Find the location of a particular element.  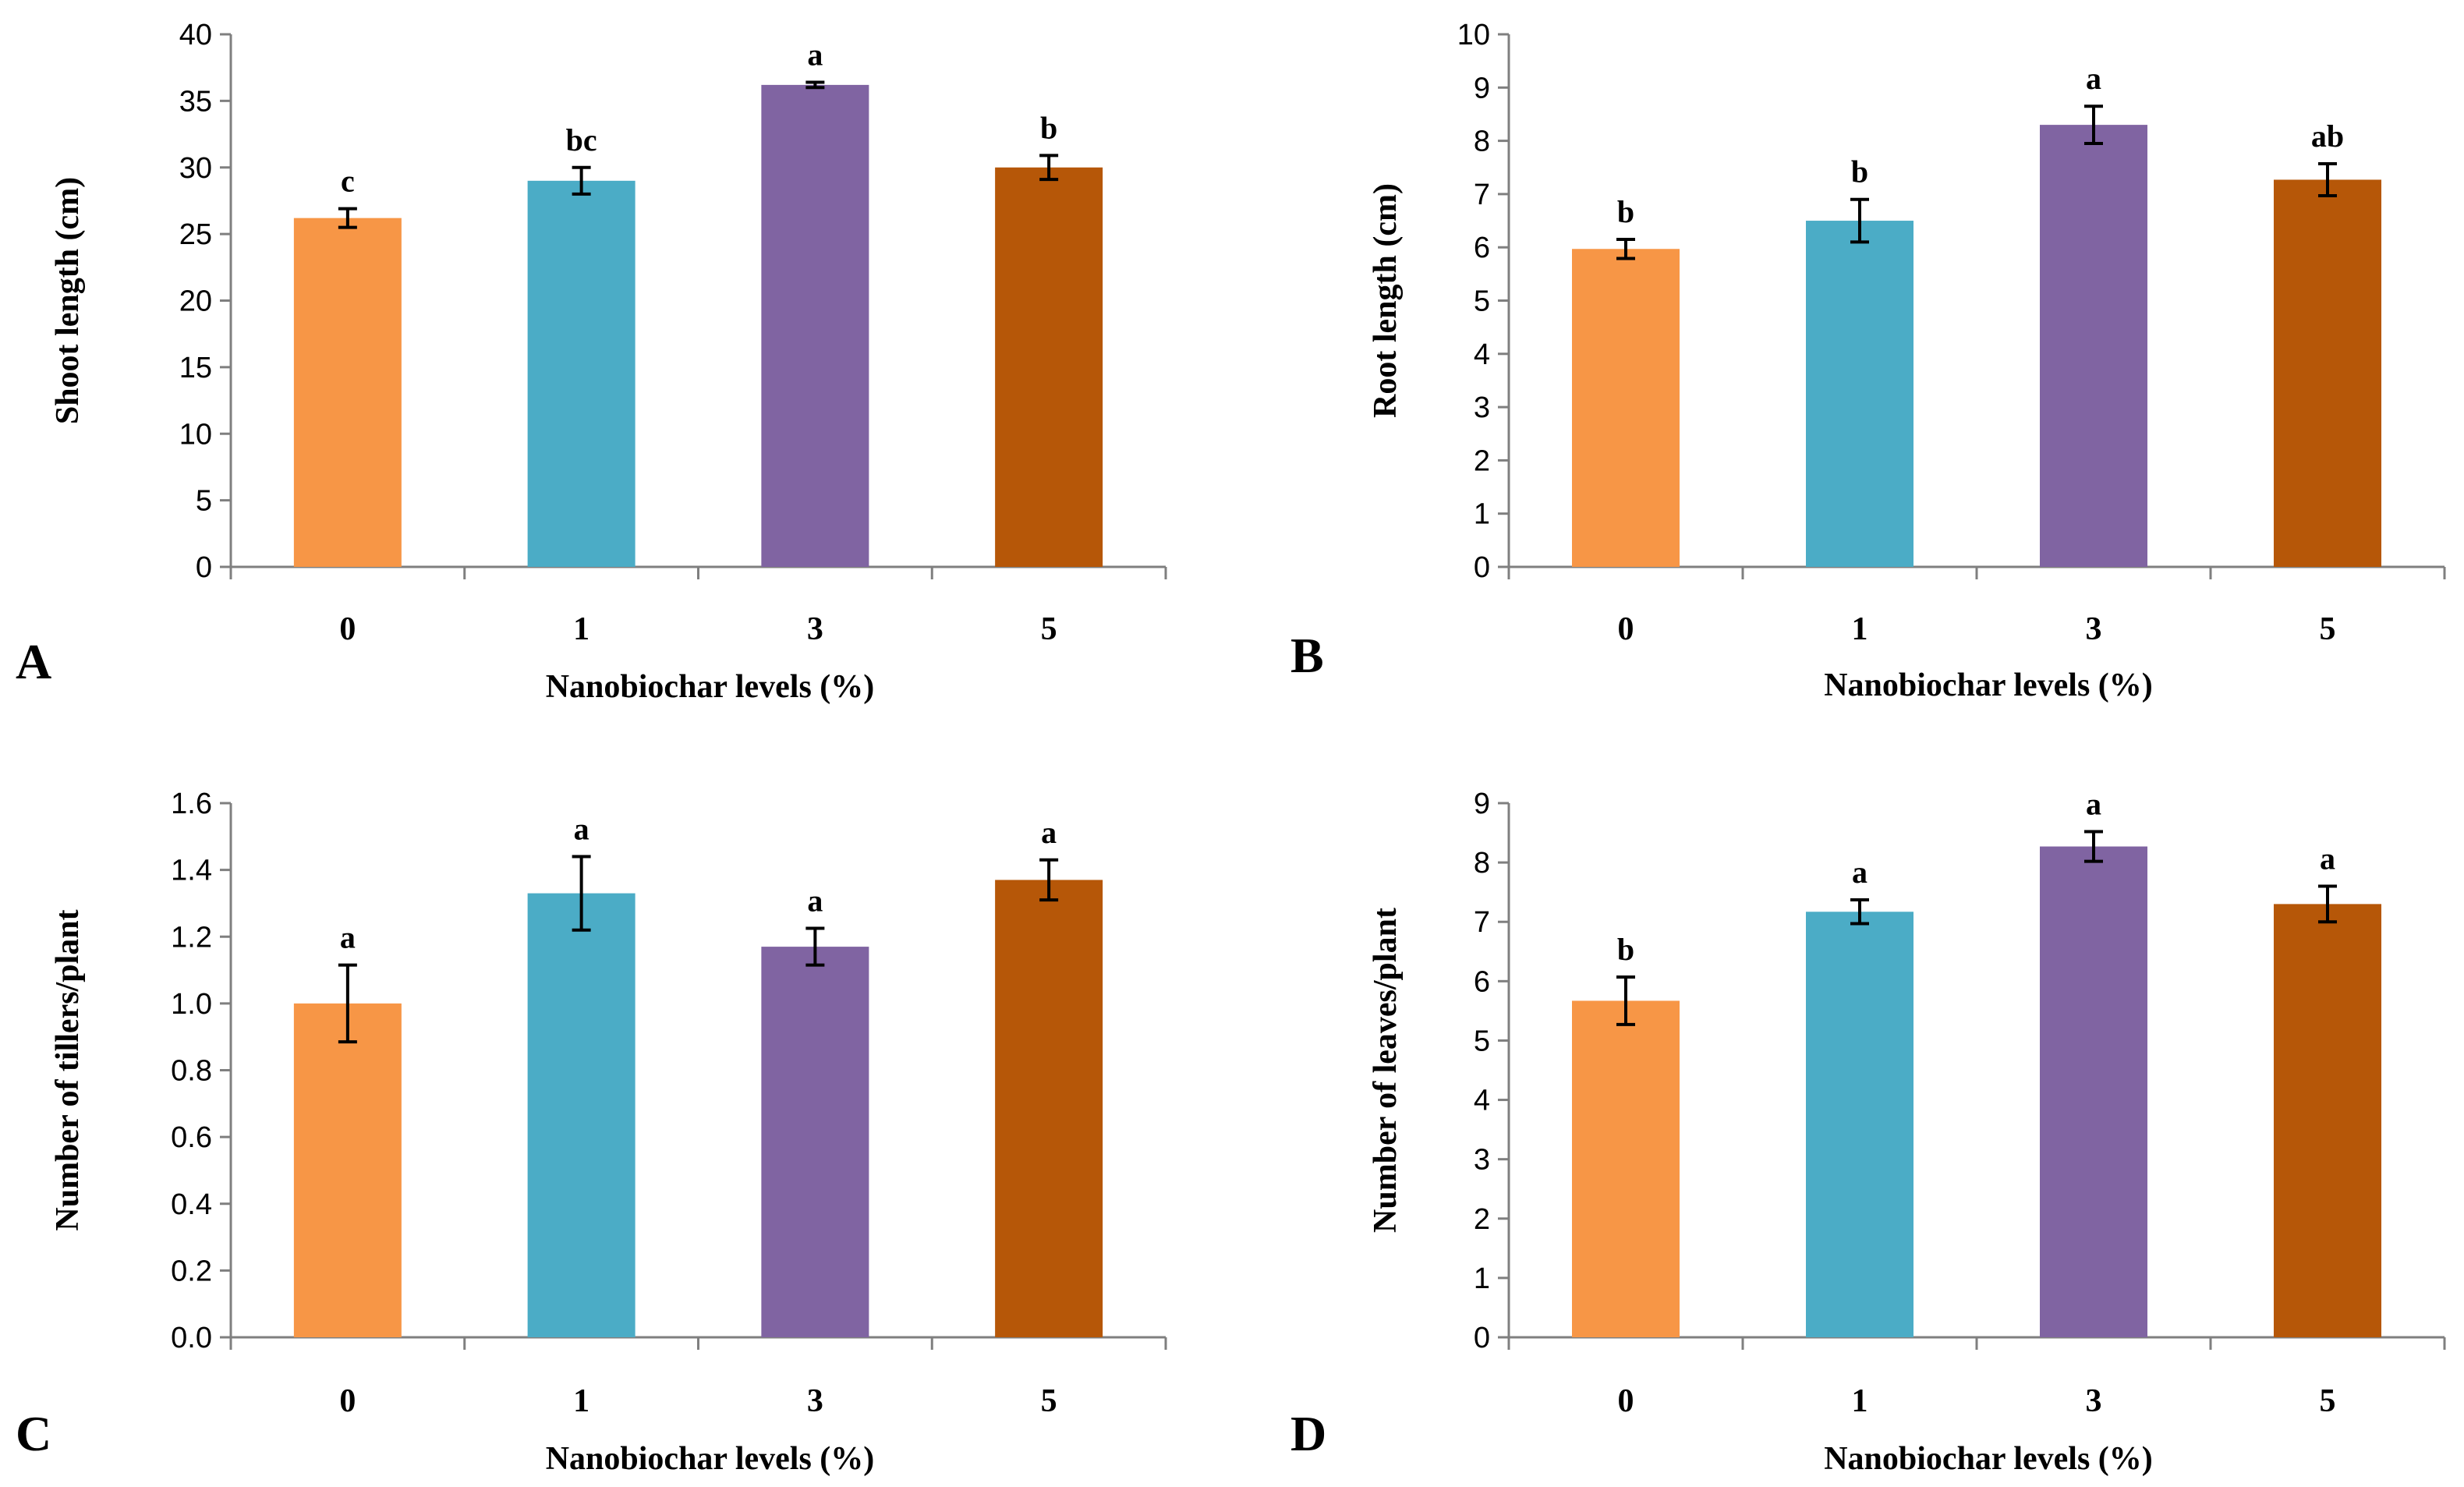

y-axis-title: Number of tillers/plant is located at coordinates (68, 1069).